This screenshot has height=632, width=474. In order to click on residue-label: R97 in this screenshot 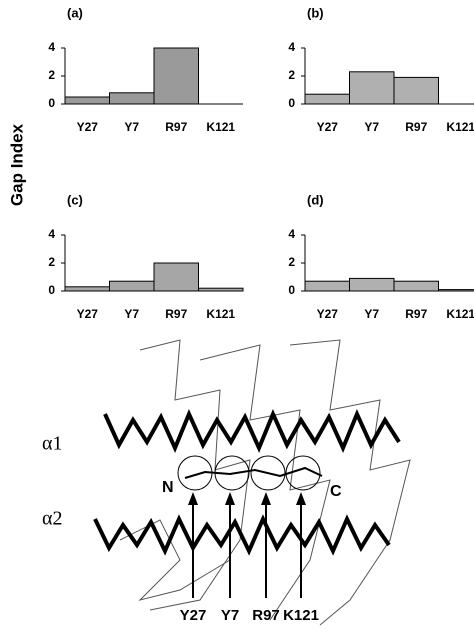, I will do `click(266, 615)`.